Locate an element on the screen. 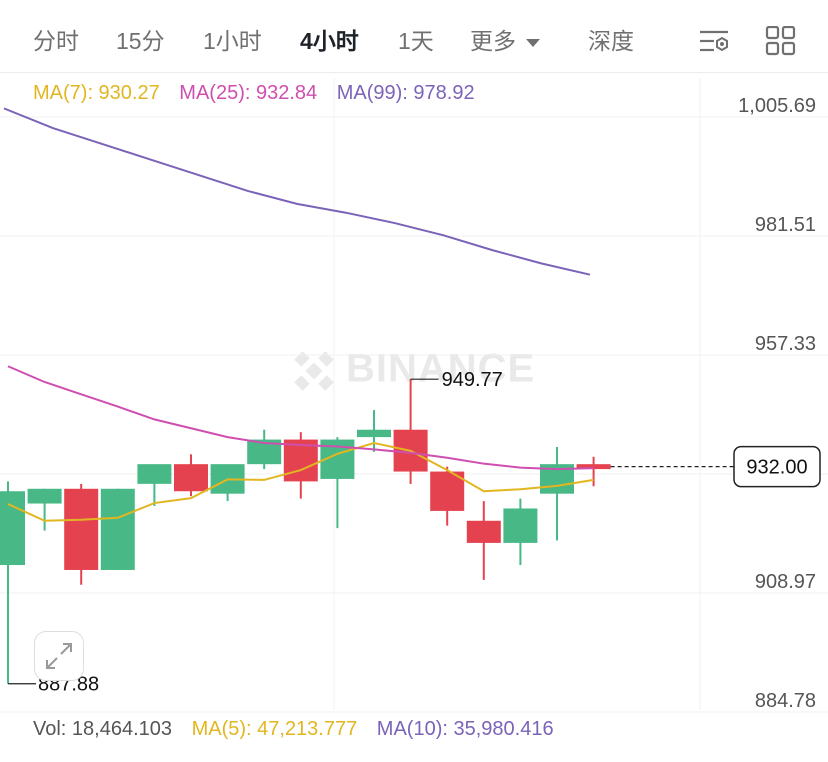  tab-time-sharing: 分时 is located at coordinates (56, 41).